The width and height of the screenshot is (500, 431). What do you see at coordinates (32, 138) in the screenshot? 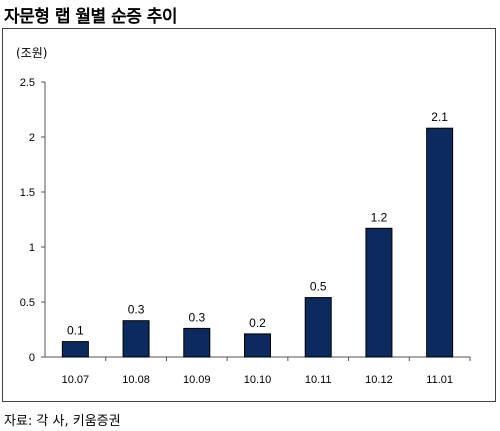
I see `y-tick-label: 2` at bounding box center [32, 138].